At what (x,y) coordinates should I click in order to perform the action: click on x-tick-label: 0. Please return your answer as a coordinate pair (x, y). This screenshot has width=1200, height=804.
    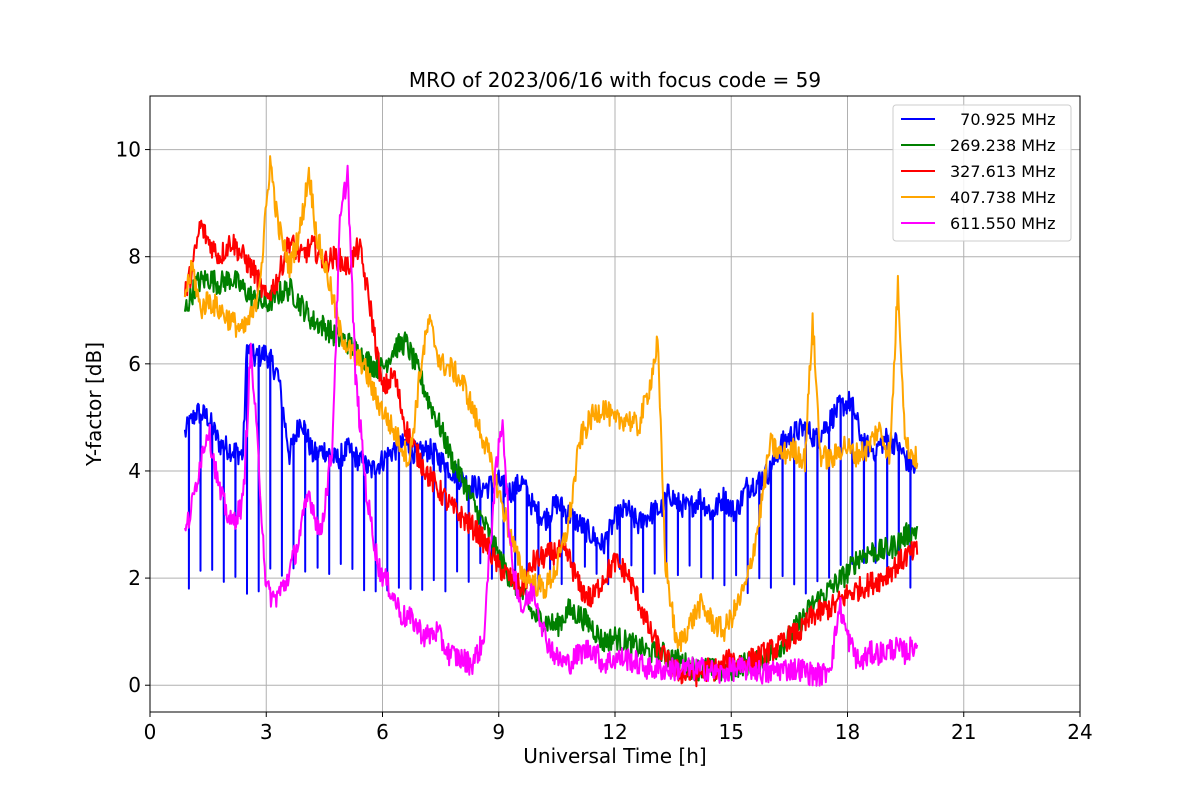
    Looking at the image, I should click on (150, 732).